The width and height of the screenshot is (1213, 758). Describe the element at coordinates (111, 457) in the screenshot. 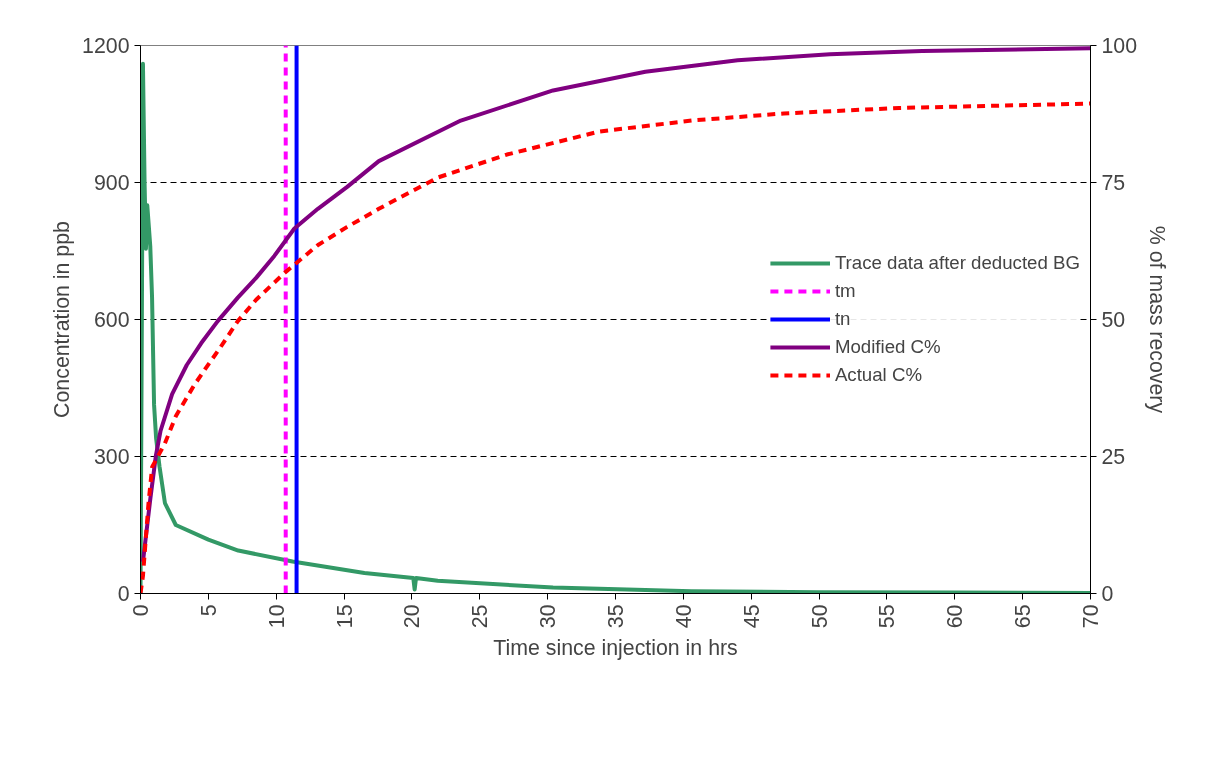

I see `y-tick-label: 300` at that location.